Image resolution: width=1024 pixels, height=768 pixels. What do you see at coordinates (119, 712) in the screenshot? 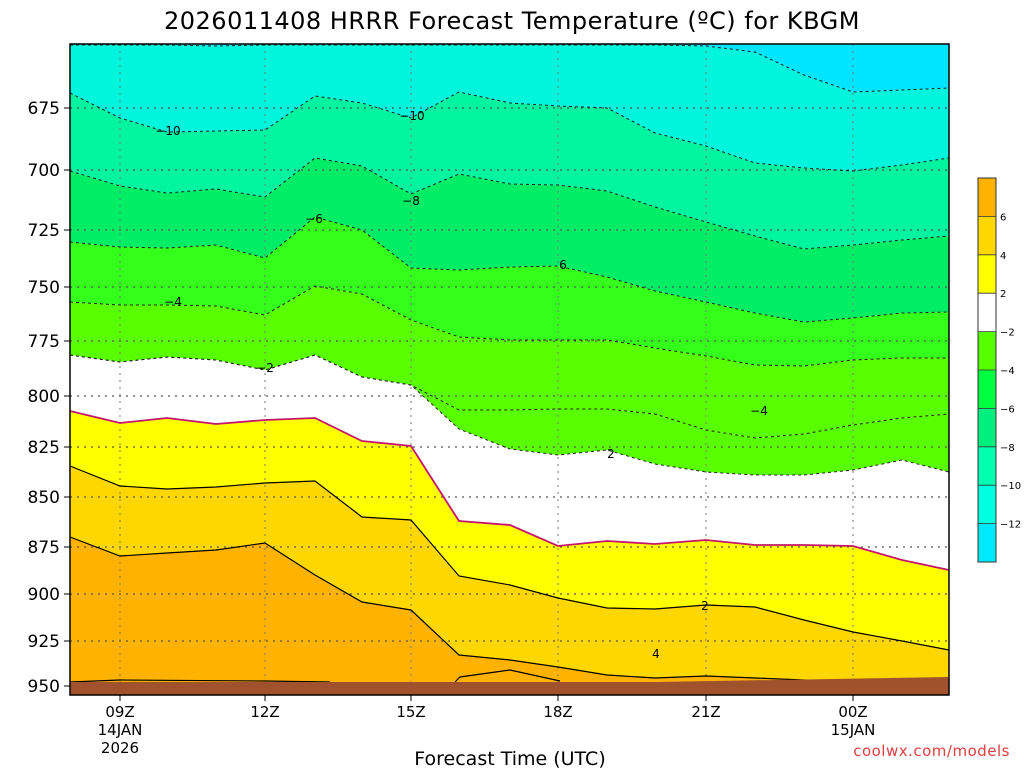
I see `x-tick-label: 09Z` at bounding box center [119, 712].